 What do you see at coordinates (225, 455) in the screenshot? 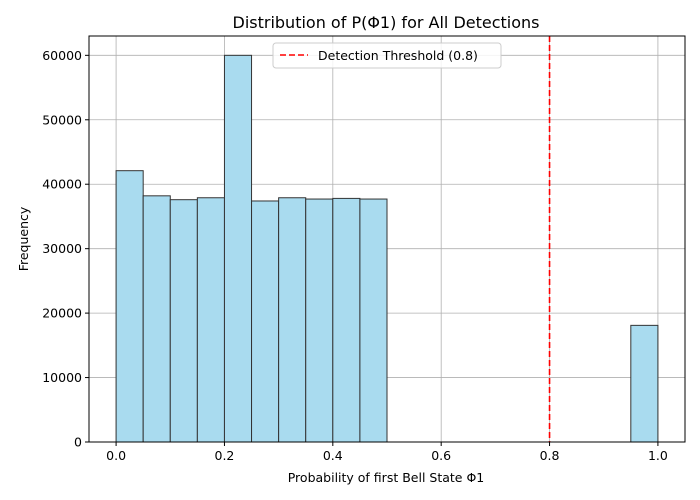
I see `x-tick-label: 0.2` at bounding box center [225, 455].